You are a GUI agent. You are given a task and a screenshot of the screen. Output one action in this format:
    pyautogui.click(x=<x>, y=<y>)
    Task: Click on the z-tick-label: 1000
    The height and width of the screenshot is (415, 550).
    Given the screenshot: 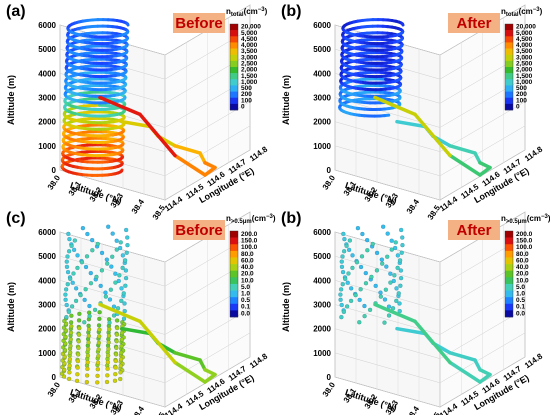 What is the action you would take?
    pyautogui.click(x=47, y=353)
    